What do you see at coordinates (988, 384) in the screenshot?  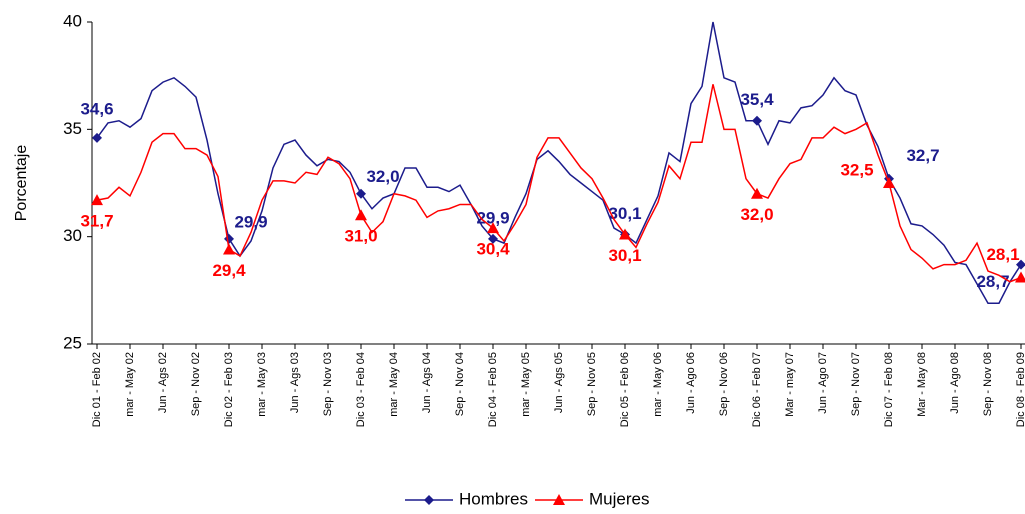 I see `x-tick-label: Sep - Nov 08` at bounding box center [988, 384].